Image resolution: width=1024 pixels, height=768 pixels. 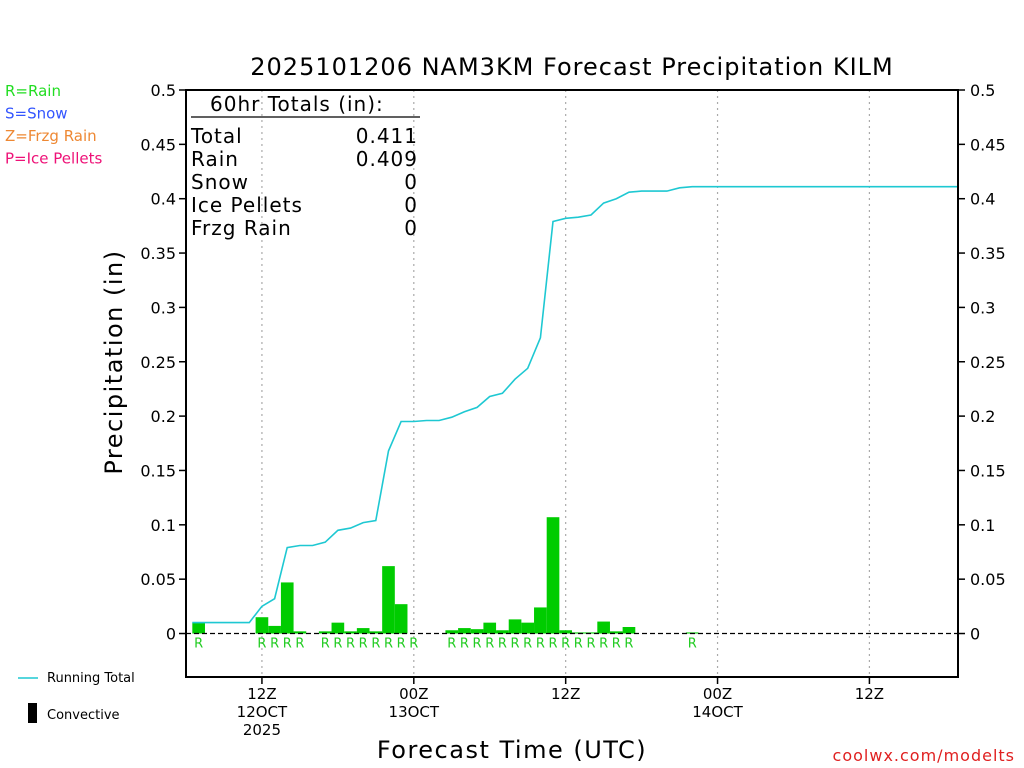 What do you see at coordinates (83, 715) in the screenshot?
I see `convective-legend-label: Convective` at bounding box center [83, 715].